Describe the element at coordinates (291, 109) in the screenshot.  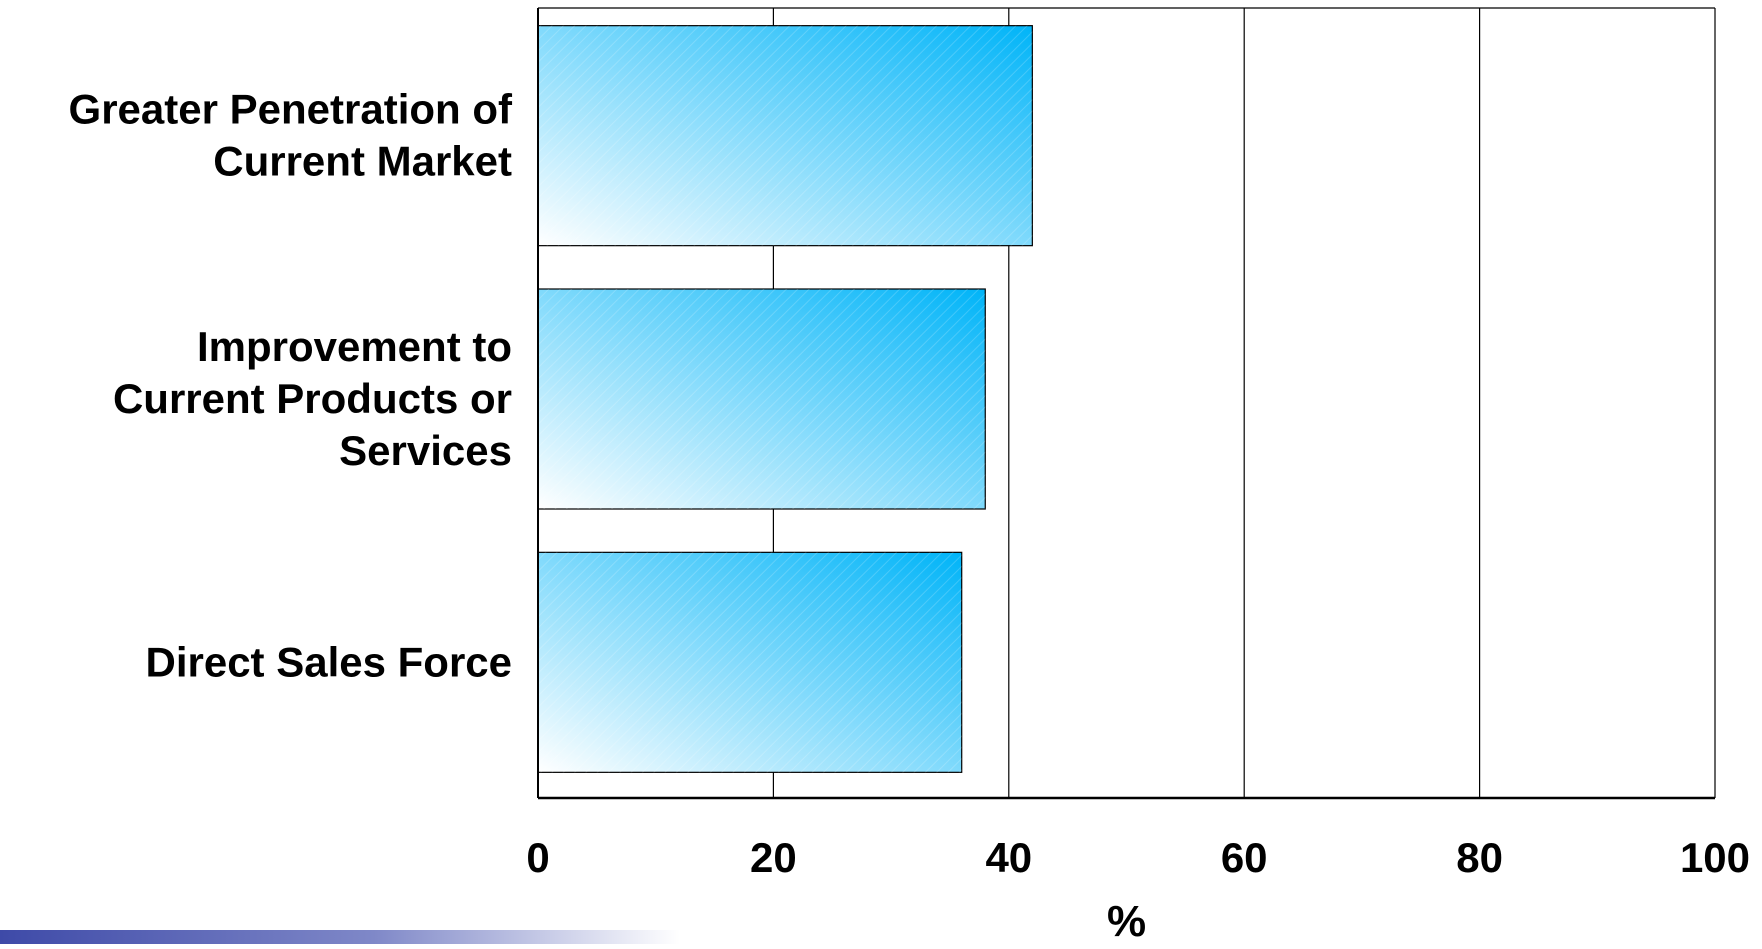
I see `category-label-0-0: Greater Penetration of` at that location.